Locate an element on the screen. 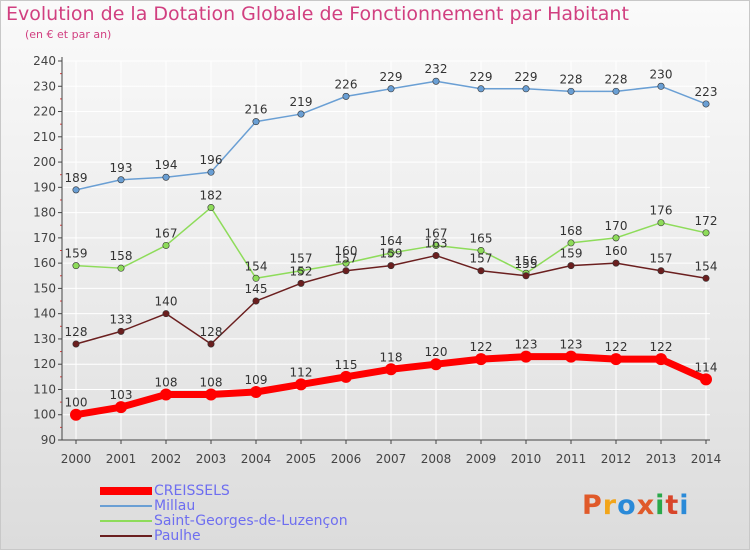 This screenshot has width=750, height=550. data-label: 112 is located at coordinates (301, 372).